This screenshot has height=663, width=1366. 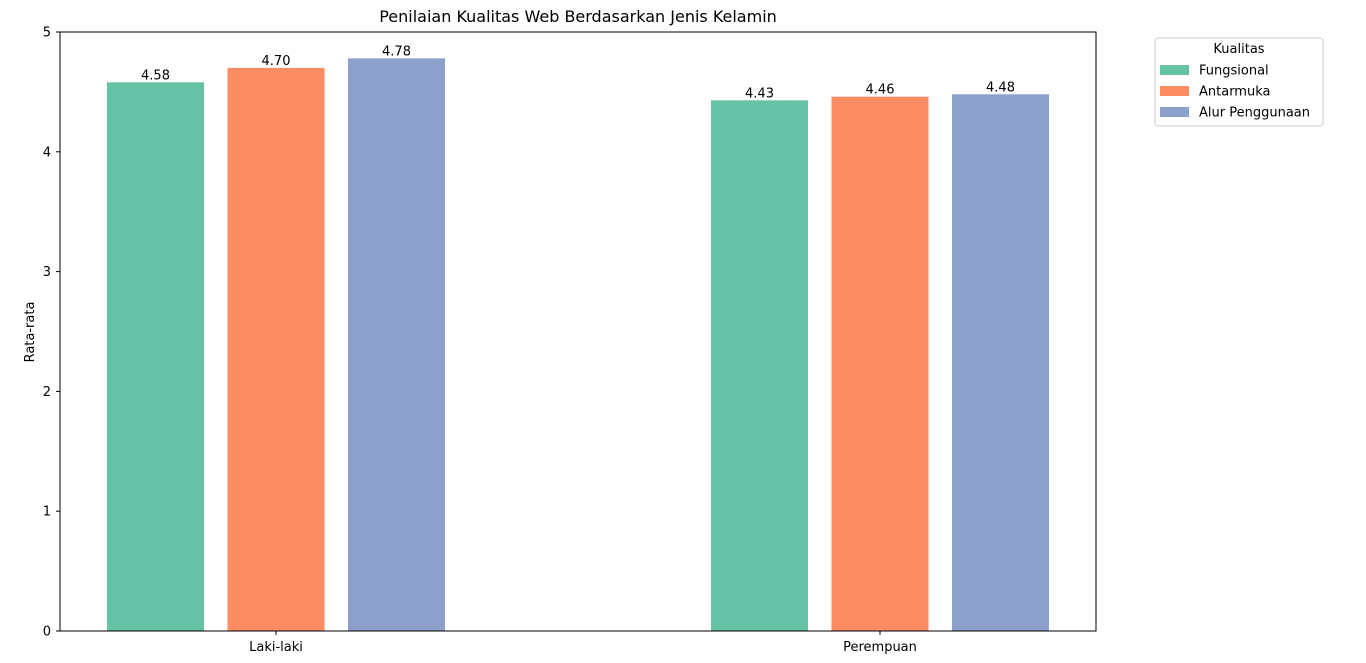 I want to click on y-tick-label: 3, so click(x=47, y=272).